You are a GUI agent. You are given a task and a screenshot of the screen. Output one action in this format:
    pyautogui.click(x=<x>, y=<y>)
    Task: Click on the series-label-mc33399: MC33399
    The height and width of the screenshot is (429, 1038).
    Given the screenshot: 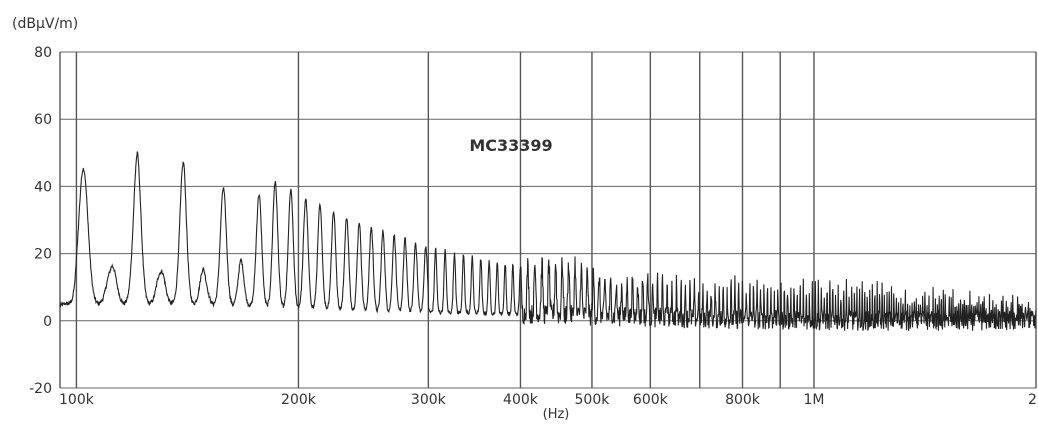 What is the action you would take?
    pyautogui.click(x=510, y=145)
    